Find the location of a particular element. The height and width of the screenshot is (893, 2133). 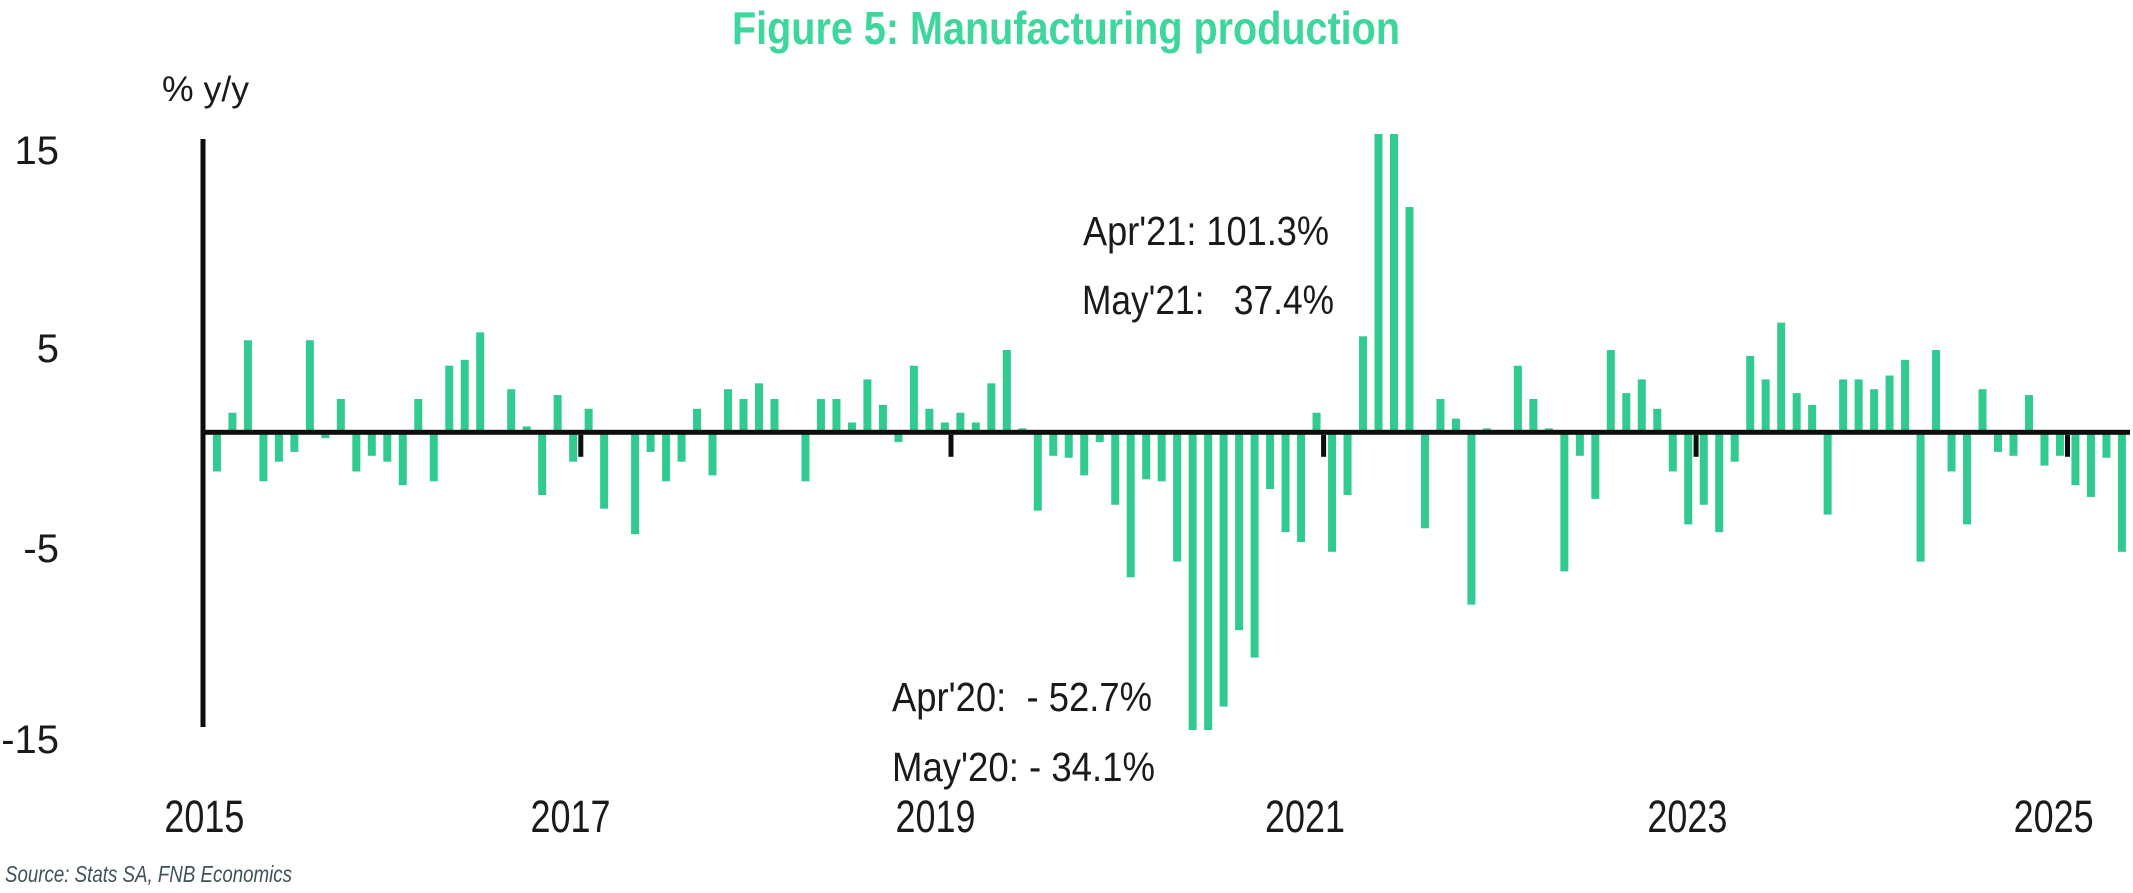

x-tick-label-2019: 2019 is located at coordinates (936, 816).